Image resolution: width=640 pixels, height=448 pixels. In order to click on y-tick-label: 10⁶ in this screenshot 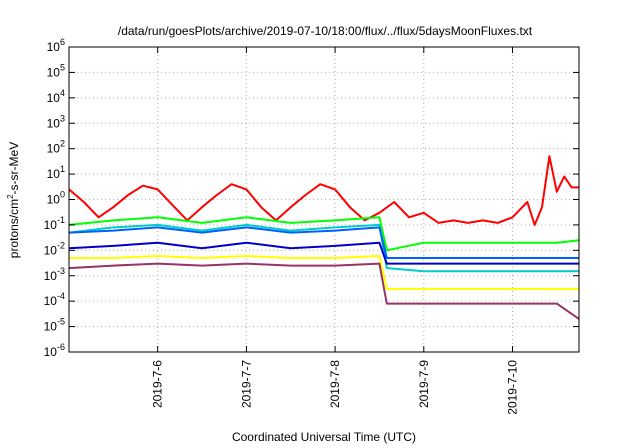, I will do `click(56, 45)`.